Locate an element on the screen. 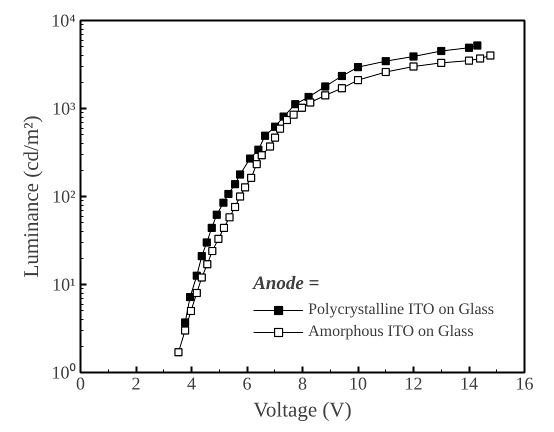  x-tick-label: 6 is located at coordinates (247, 384).